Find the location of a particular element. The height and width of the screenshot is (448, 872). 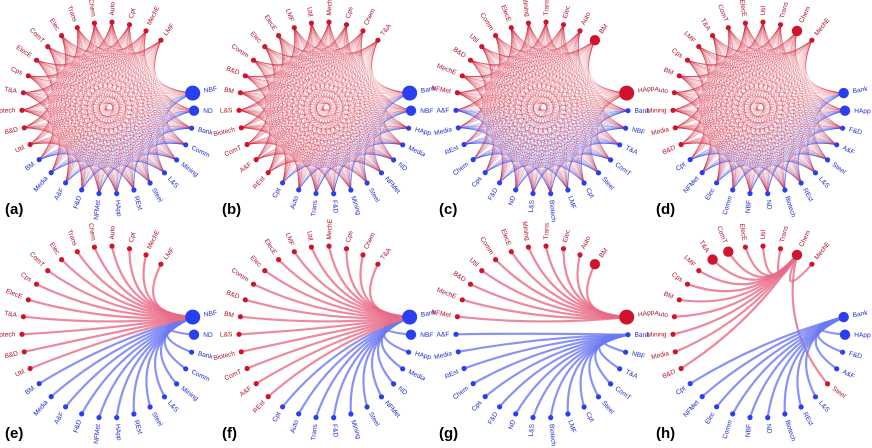

node-label: Mining is located at coordinates (355, 205).